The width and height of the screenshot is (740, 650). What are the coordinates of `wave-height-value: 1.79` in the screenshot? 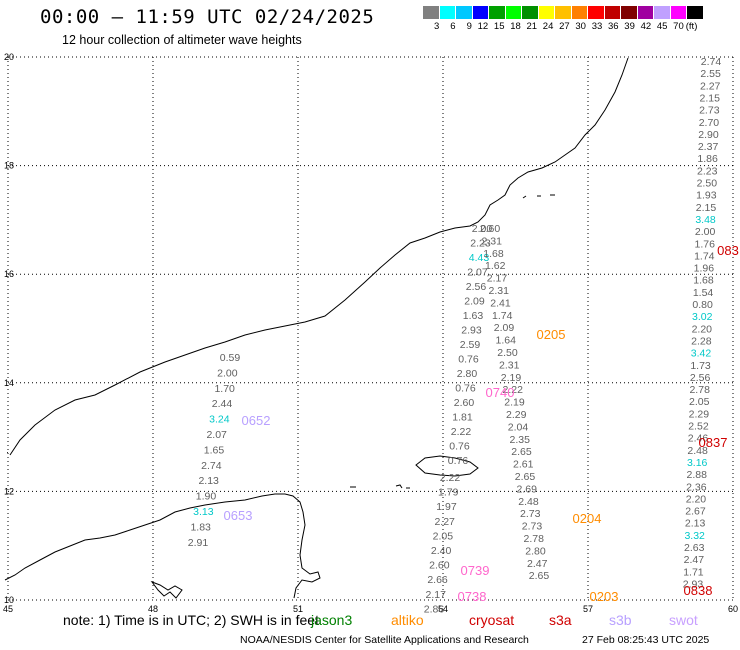 It's located at (448, 493).